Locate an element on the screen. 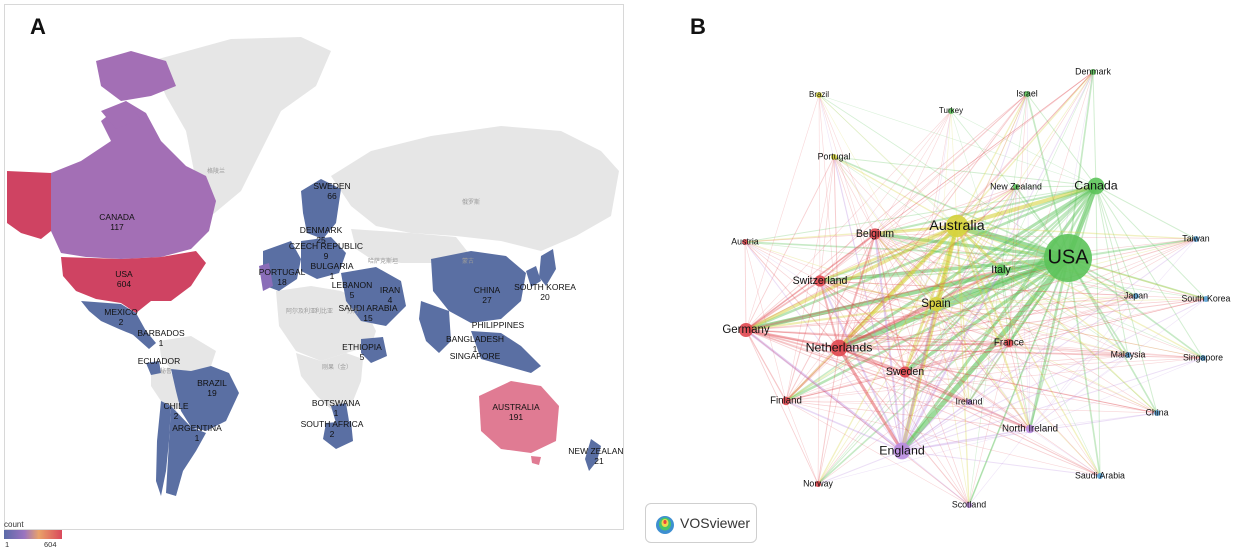 Image resolution: width=1247 pixels, height=550 pixels. country-name: SOUTH KOREA is located at coordinates (545, 287).